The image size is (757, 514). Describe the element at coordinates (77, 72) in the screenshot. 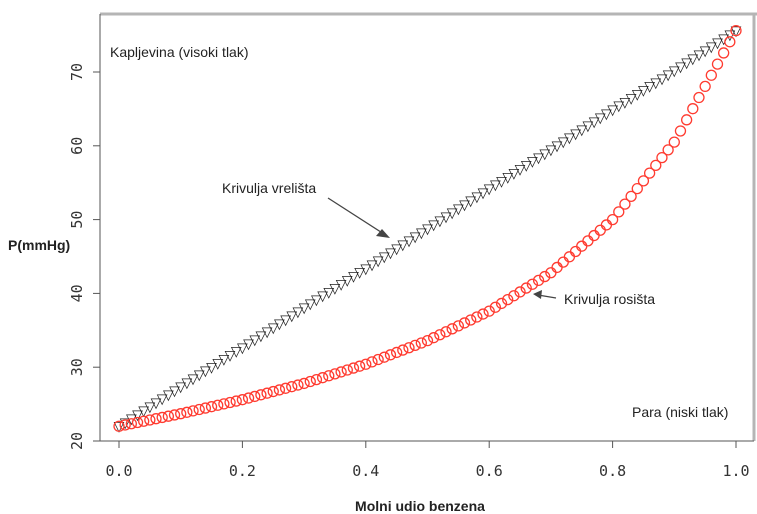

I see `y-tick-label: 70` at that location.